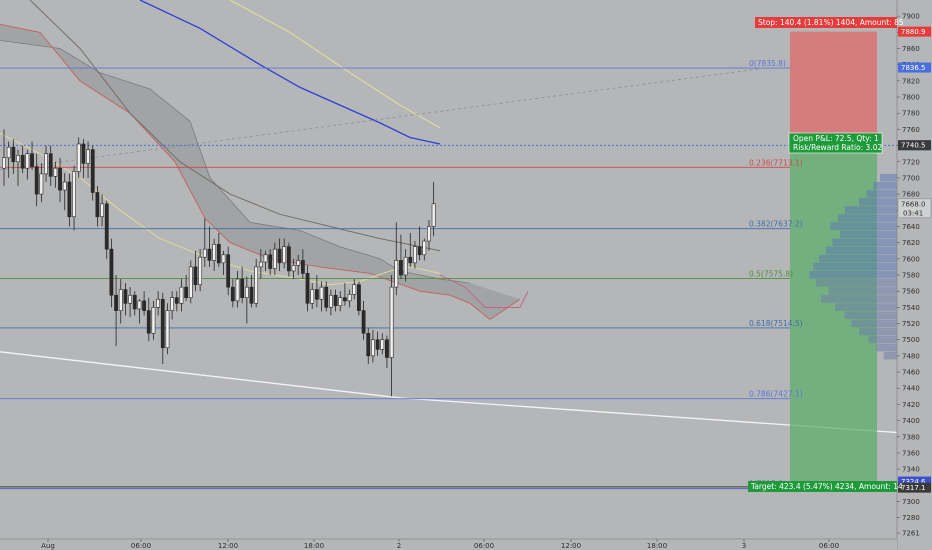  What do you see at coordinates (911, 292) in the screenshot?
I see `price-tick-label: 7560` at bounding box center [911, 292].